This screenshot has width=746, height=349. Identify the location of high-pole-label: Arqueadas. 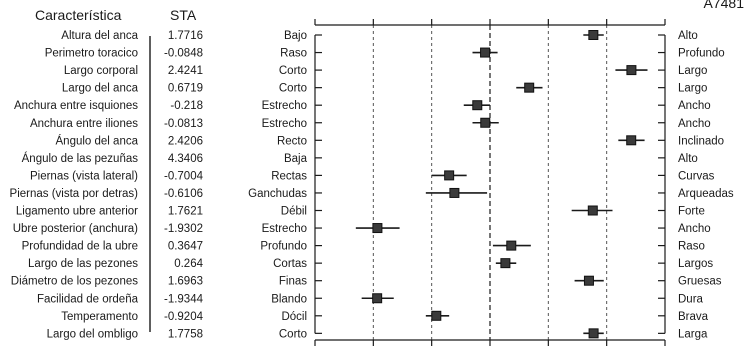
(706, 194).